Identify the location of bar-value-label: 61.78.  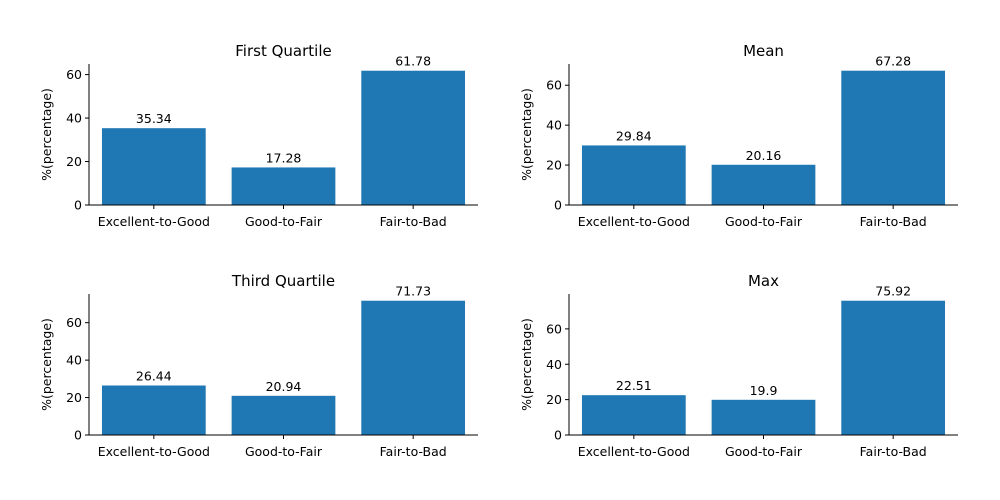
(413, 61).